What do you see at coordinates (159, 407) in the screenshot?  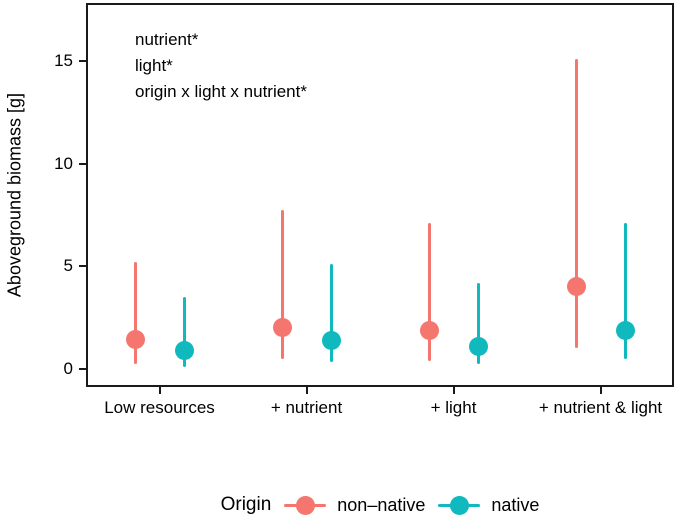 I see `x-tick-label: Low resources` at bounding box center [159, 407].